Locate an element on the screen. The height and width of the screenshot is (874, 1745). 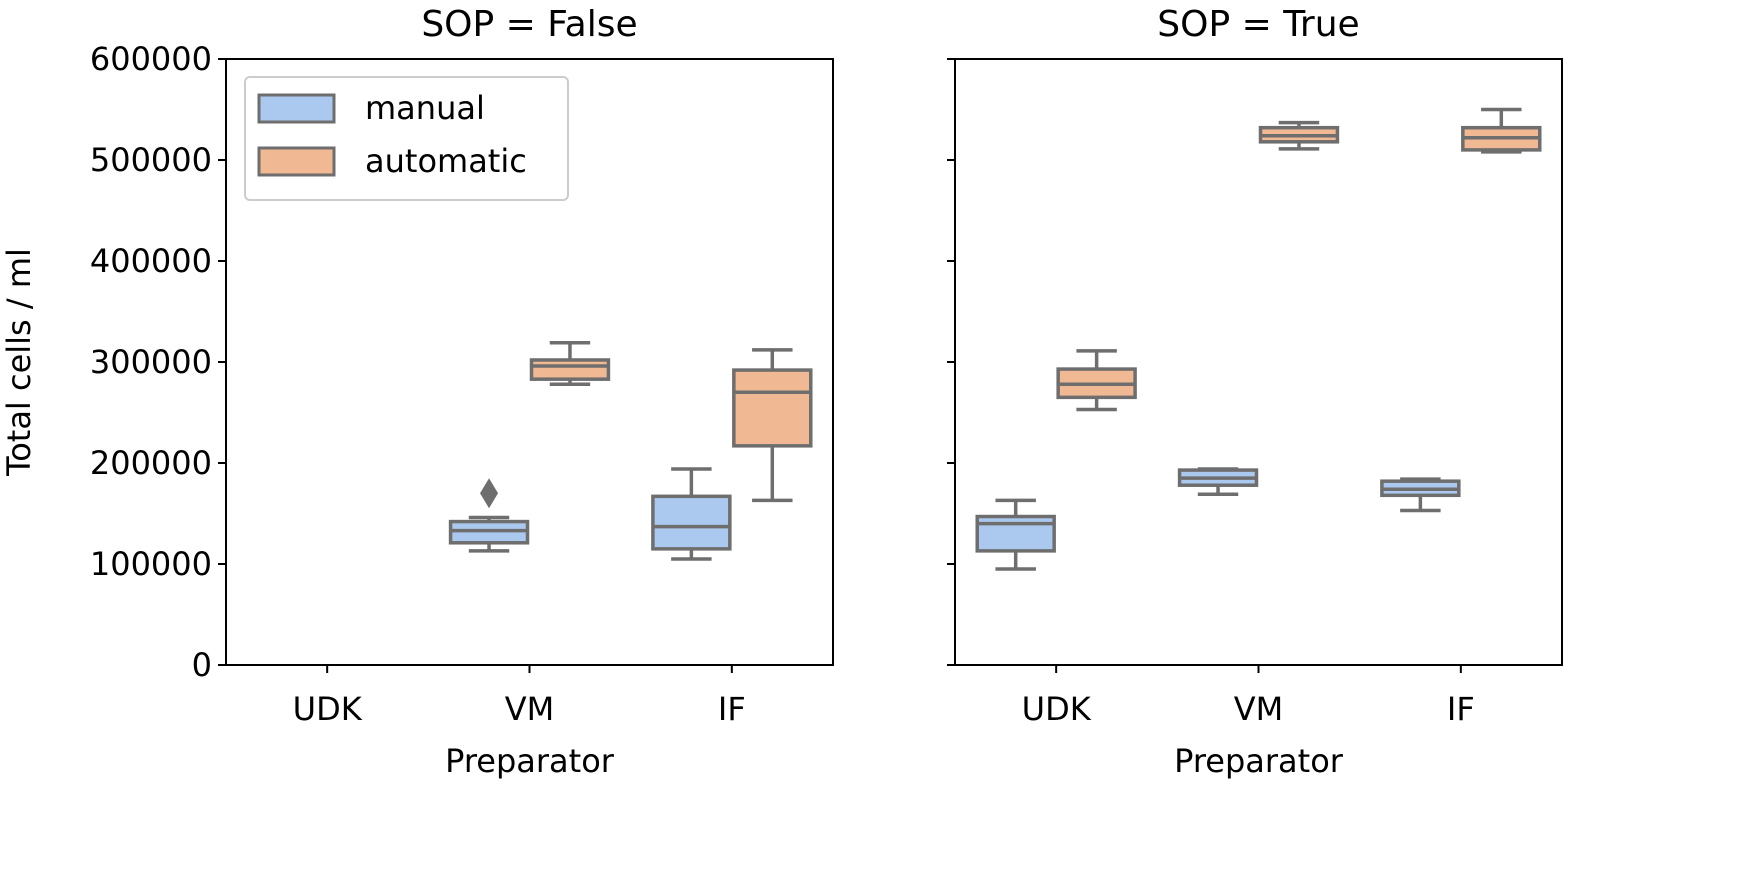
outlier-point is located at coordinates (489, 493).